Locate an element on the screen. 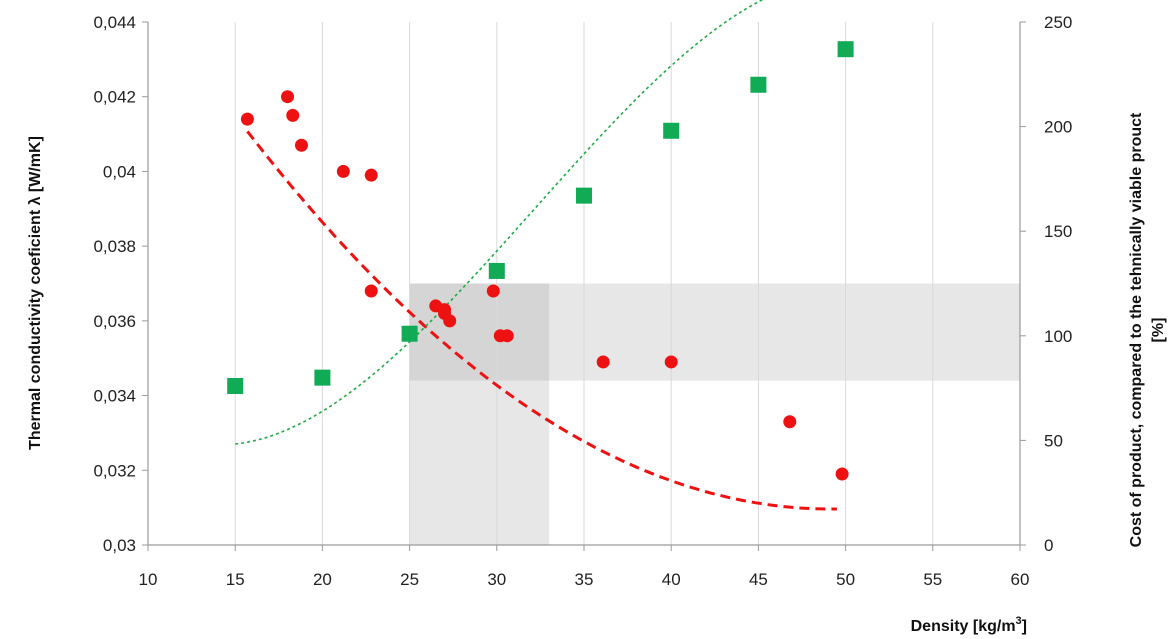 The image size is (1175, 639). x-tick-label: 35 is located at coordinates (584, 579).